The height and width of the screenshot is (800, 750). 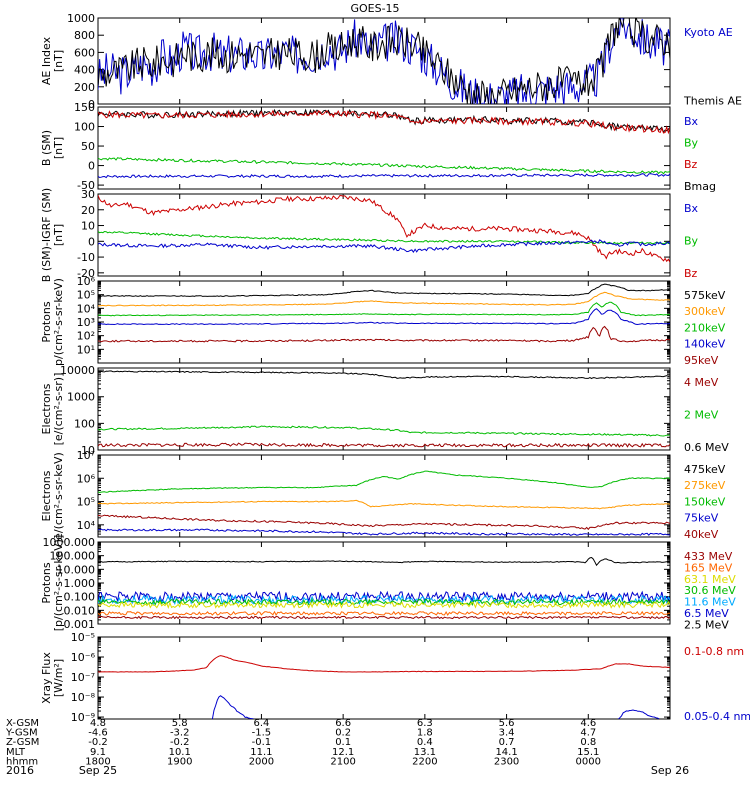 What do you see at coordinates (22, 761) in the screenshot?
I see `x-axis-row-label: hhmm` at bounding box center [22, 761].